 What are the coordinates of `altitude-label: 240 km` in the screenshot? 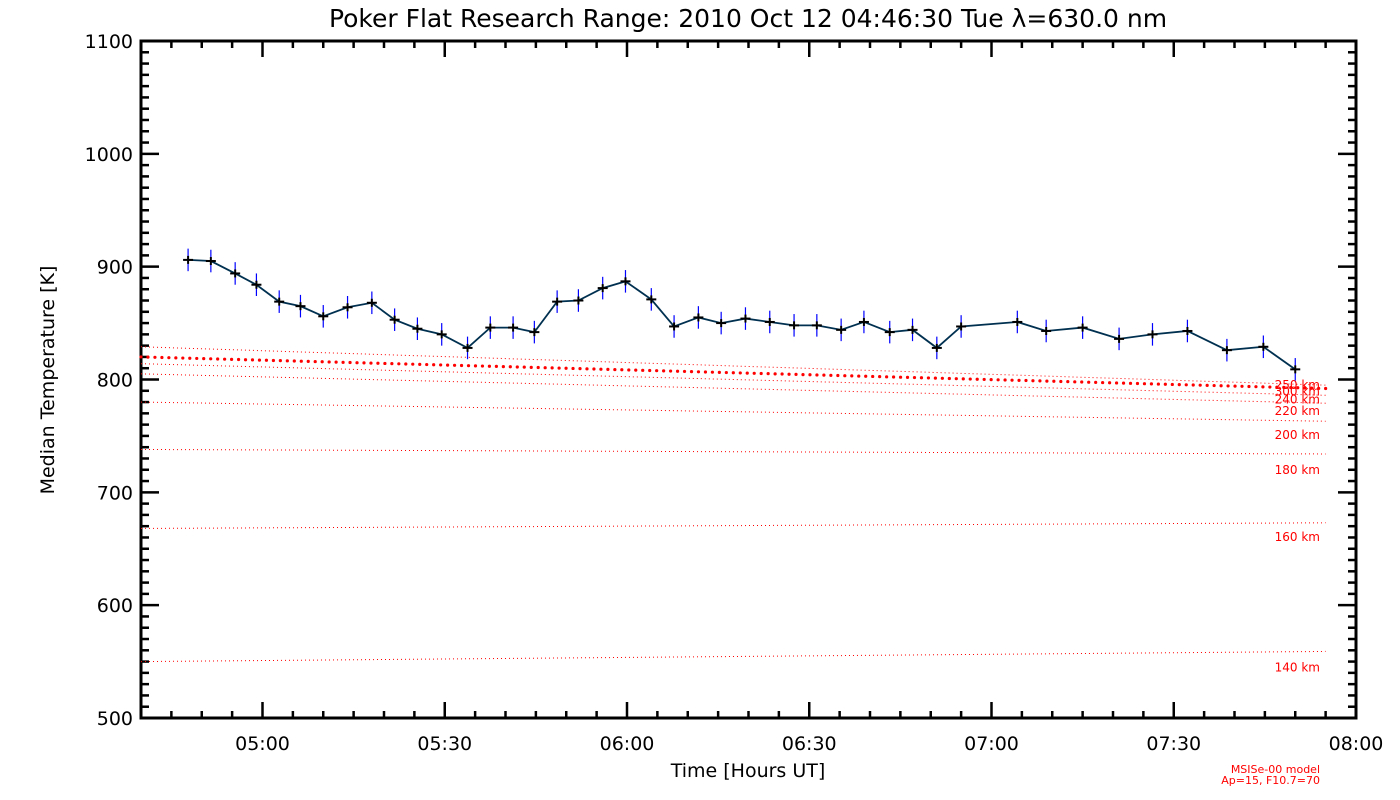 It's located at (1297, 399).